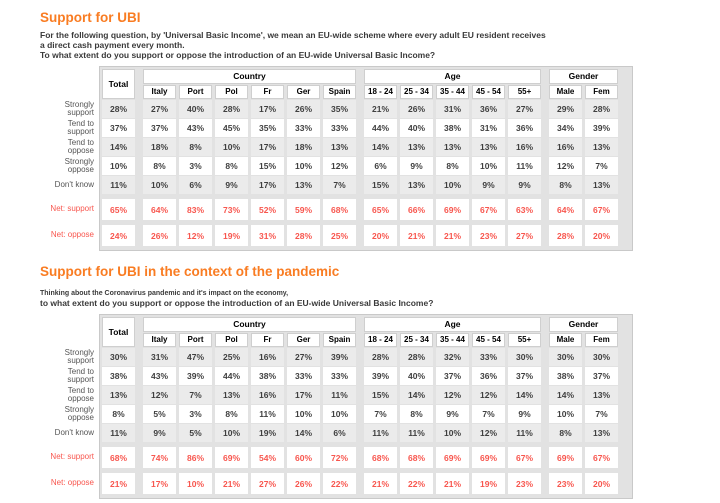 This screenshot has width=720, height=503. Describe the element at coordinates (231, 209) in the screenshot. I see `data-cell: 73%` at that location.